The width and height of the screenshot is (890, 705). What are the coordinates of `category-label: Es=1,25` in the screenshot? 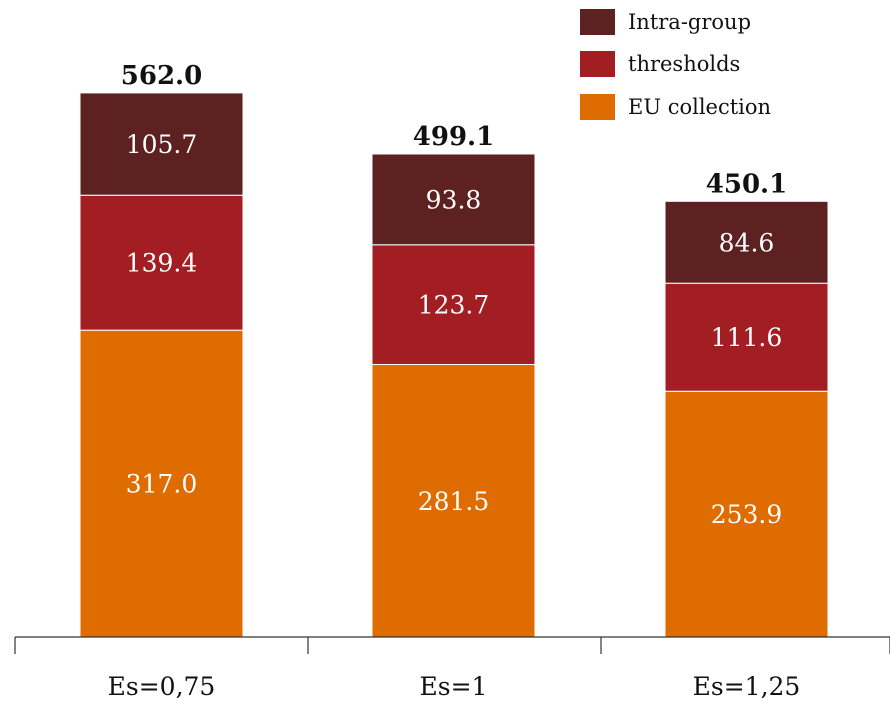 It's located at (747, 686).